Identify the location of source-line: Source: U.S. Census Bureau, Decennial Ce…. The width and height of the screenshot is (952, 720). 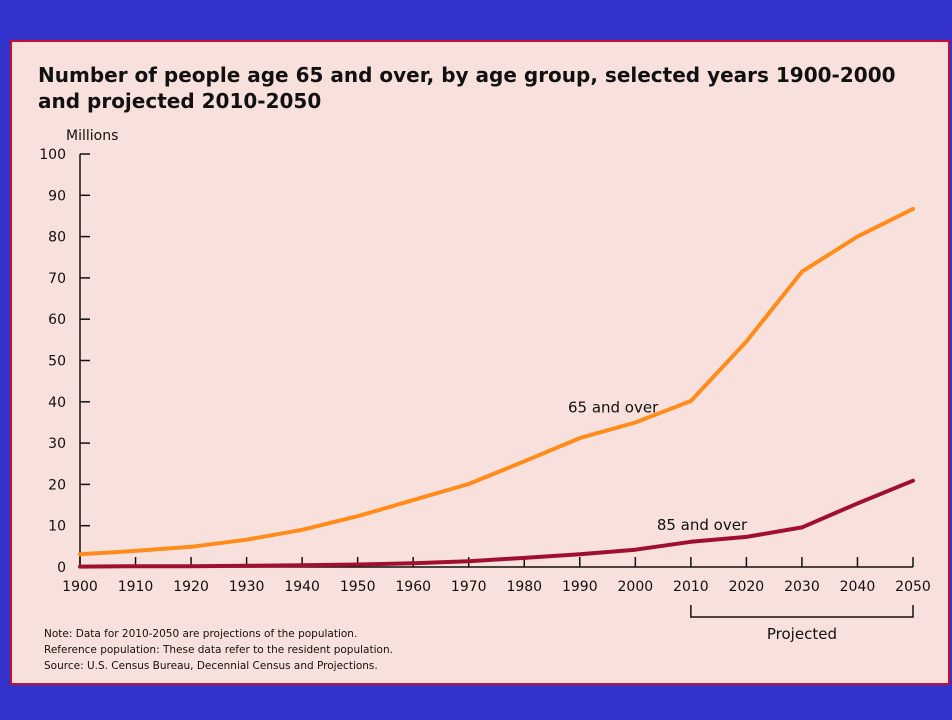
(211, 666).